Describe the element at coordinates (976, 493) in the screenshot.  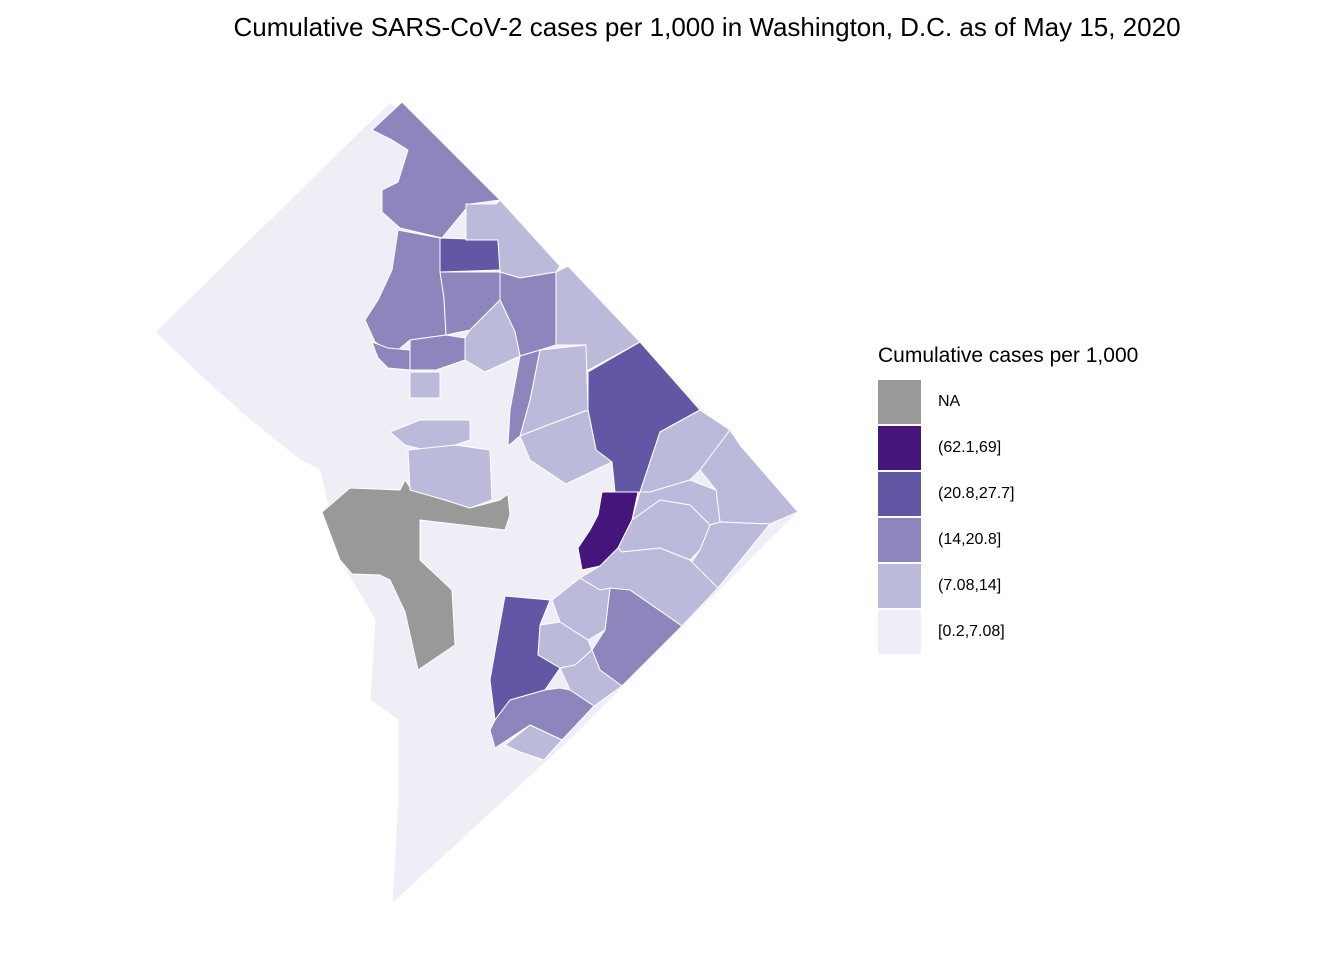
I see `legend-label: (20.8,27.7]` at that location.